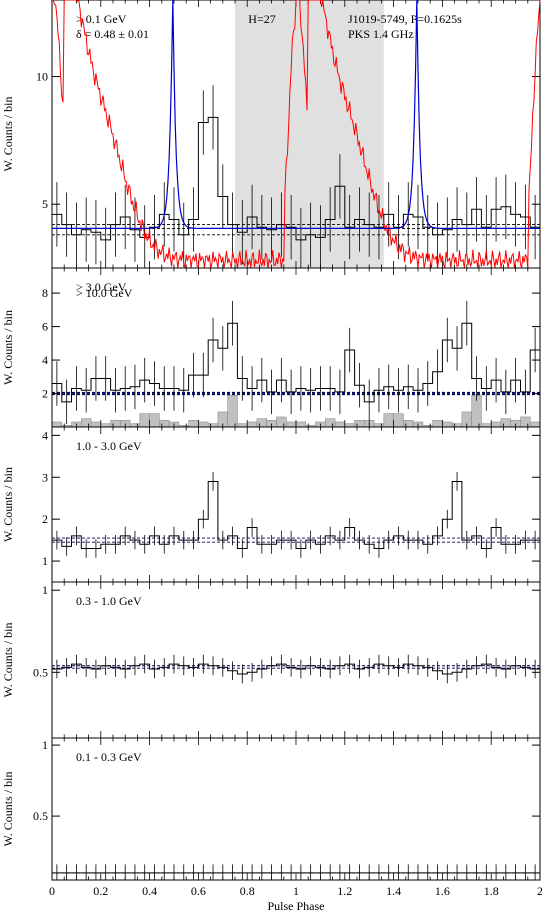 The image size is (542, 914). I want to click on energy-band-label: 1.0 - 3.0 GeV, so click(109, 446).